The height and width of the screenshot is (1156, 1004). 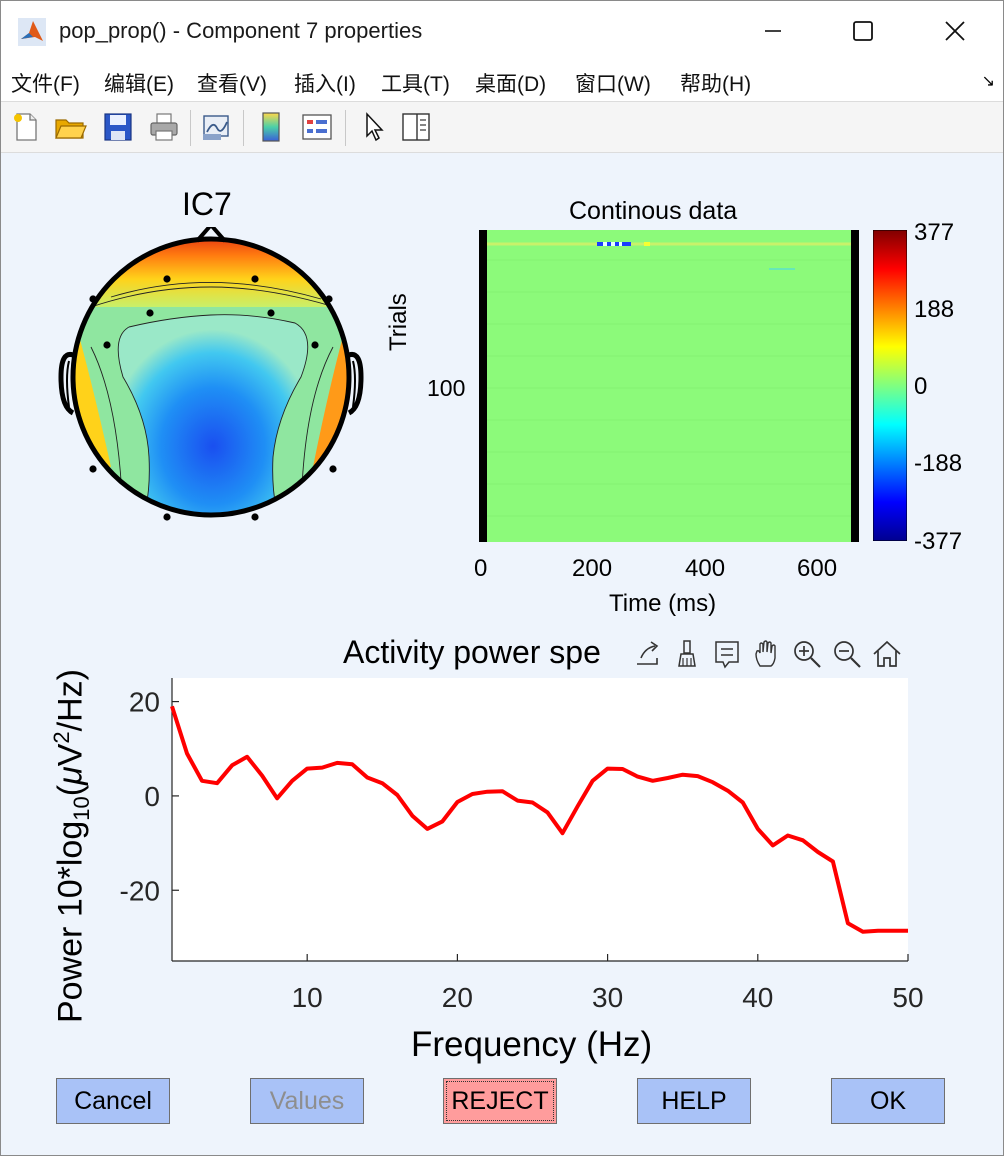 I want to click on ok-button: OK, so click(x=888, y=1101).